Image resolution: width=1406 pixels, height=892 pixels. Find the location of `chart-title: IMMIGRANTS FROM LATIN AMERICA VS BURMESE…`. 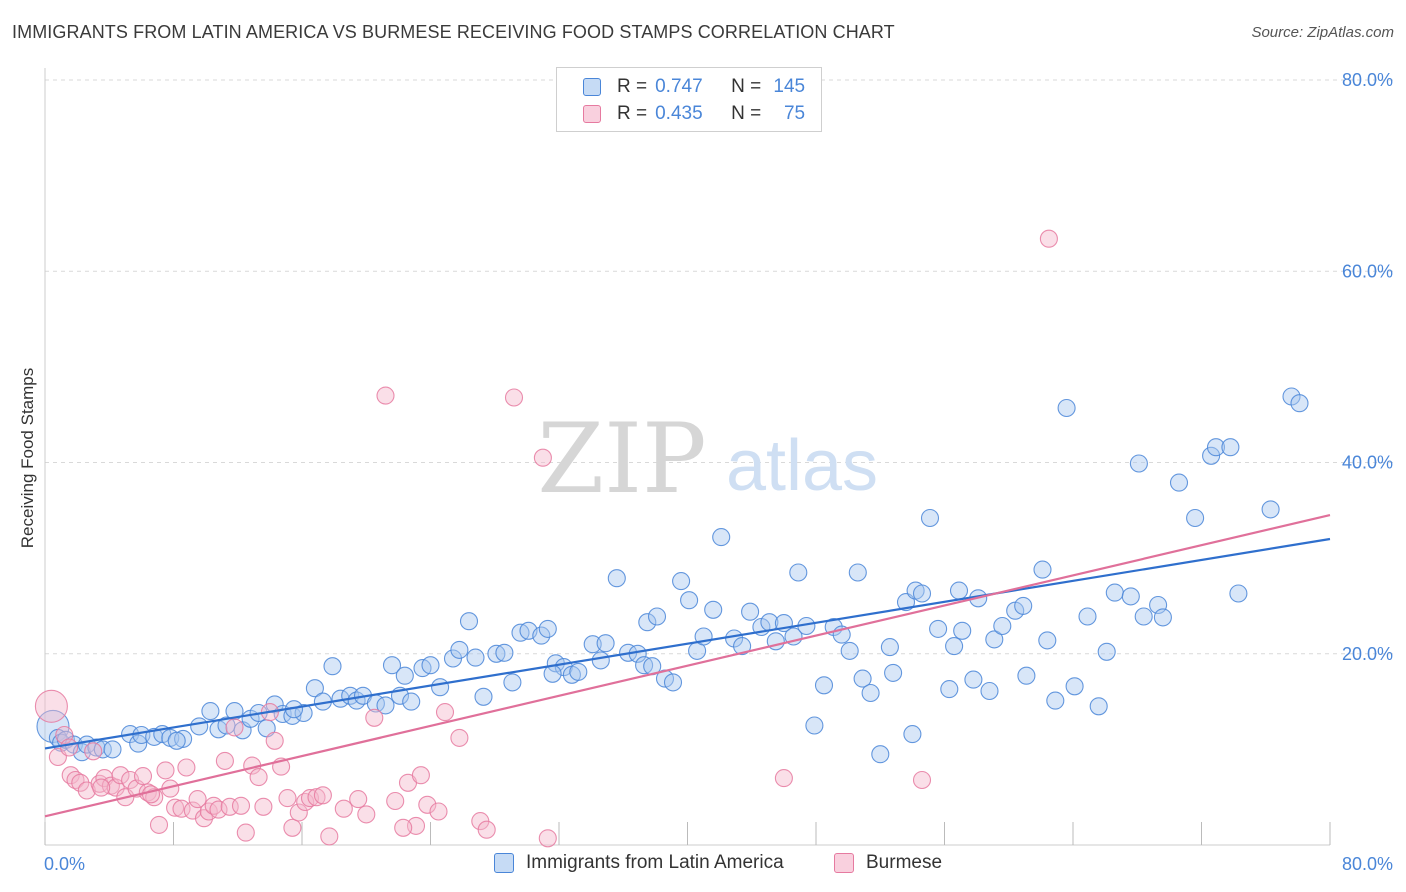

chart-title: IMMIGRANTS FROM LATIN AMERICA VS BURMESE… is located at coordinates (453, 32).